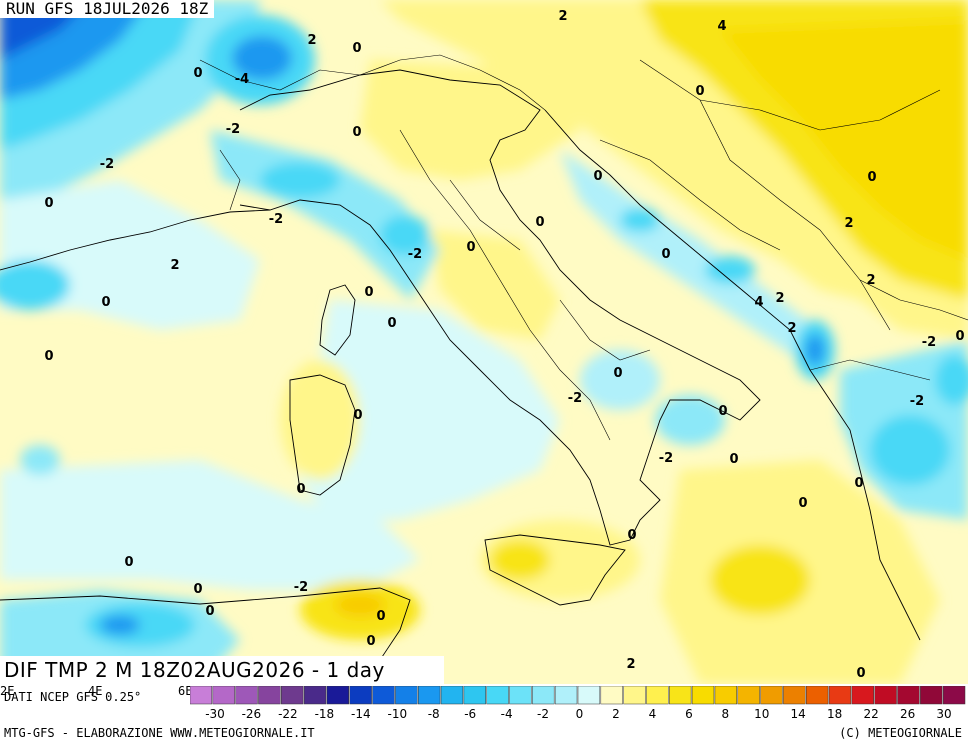 The height and width of the screenshot is (745, 968). Describe the element at coordinates (433, 714) in the screenshot. I see `colorbar-tick-label: -8` at that location.